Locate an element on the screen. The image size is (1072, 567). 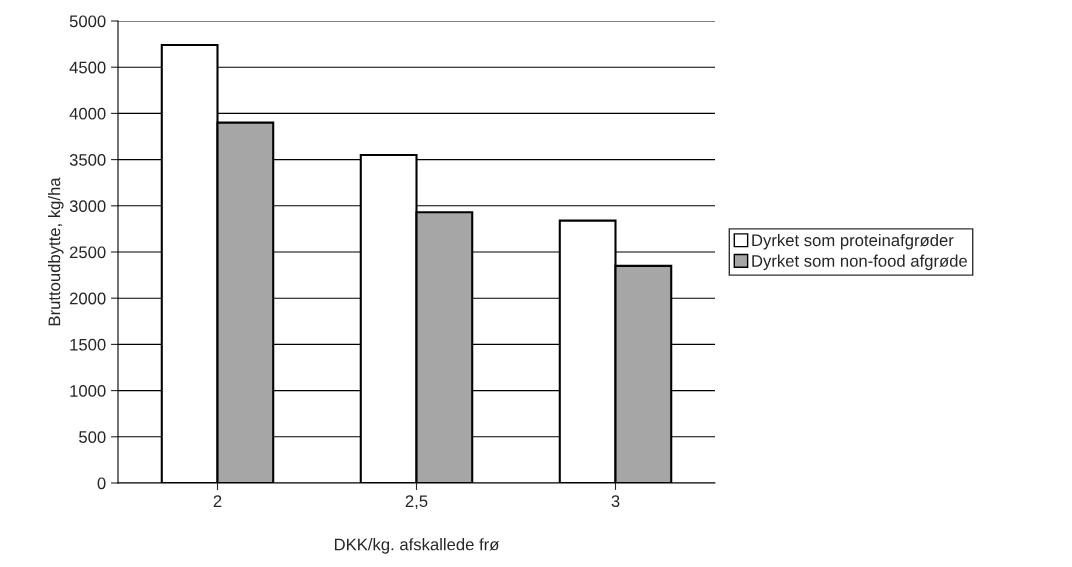
y-tick-label: 4500 is located at coordinates (87, 67).